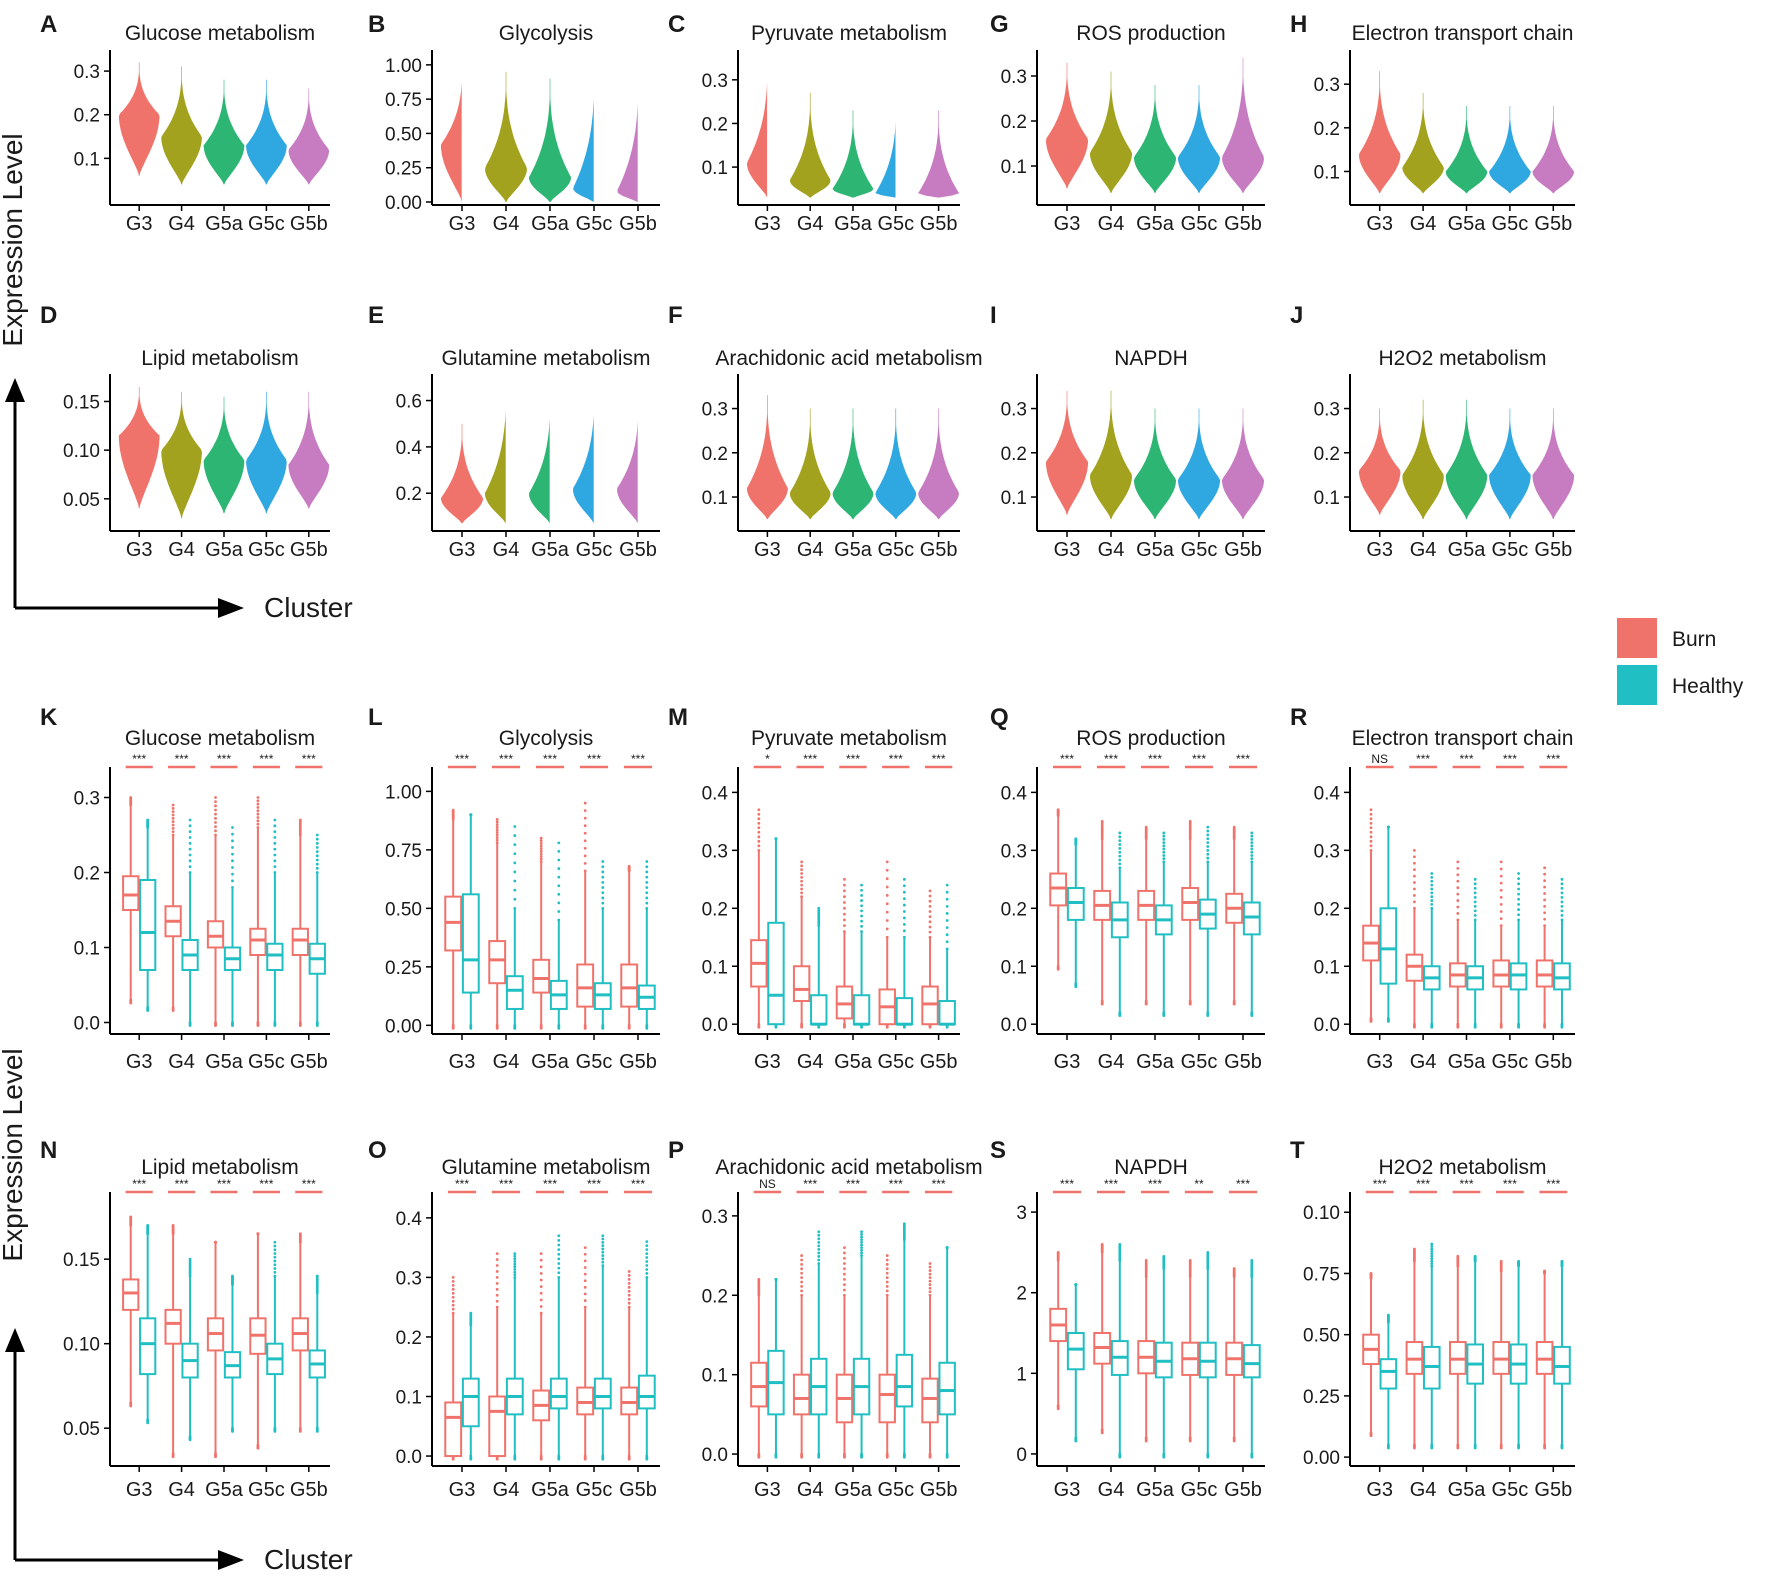 The height and width of the screenshot is (1577, 1772). I want to click on panel-title: Pyruvate metabolism, so click(849, 33).